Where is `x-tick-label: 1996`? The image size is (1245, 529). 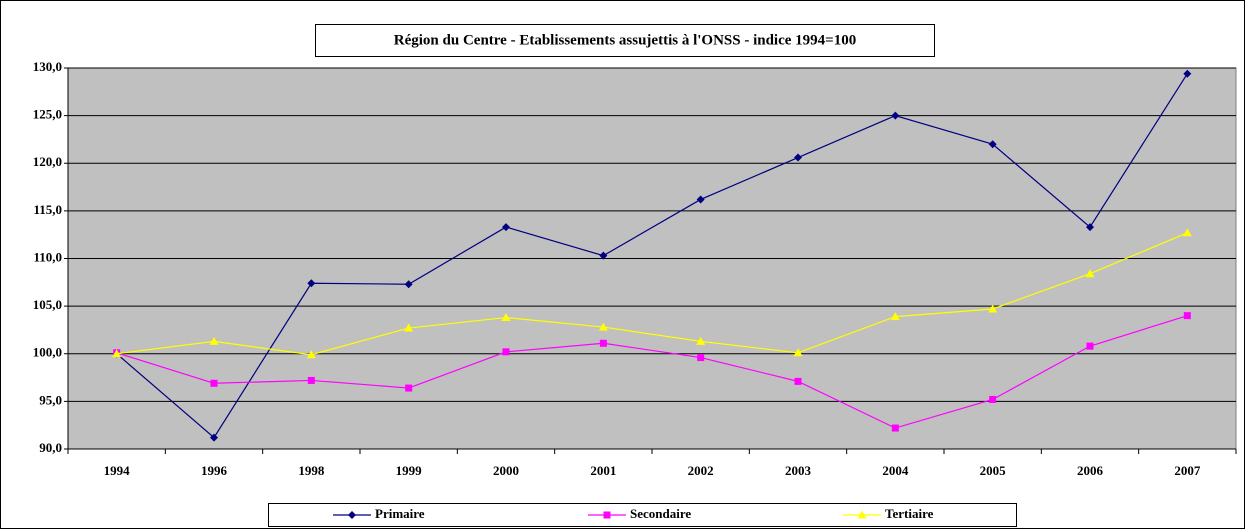 x-tick-label: 1996 is located at coordinates (214, 470).